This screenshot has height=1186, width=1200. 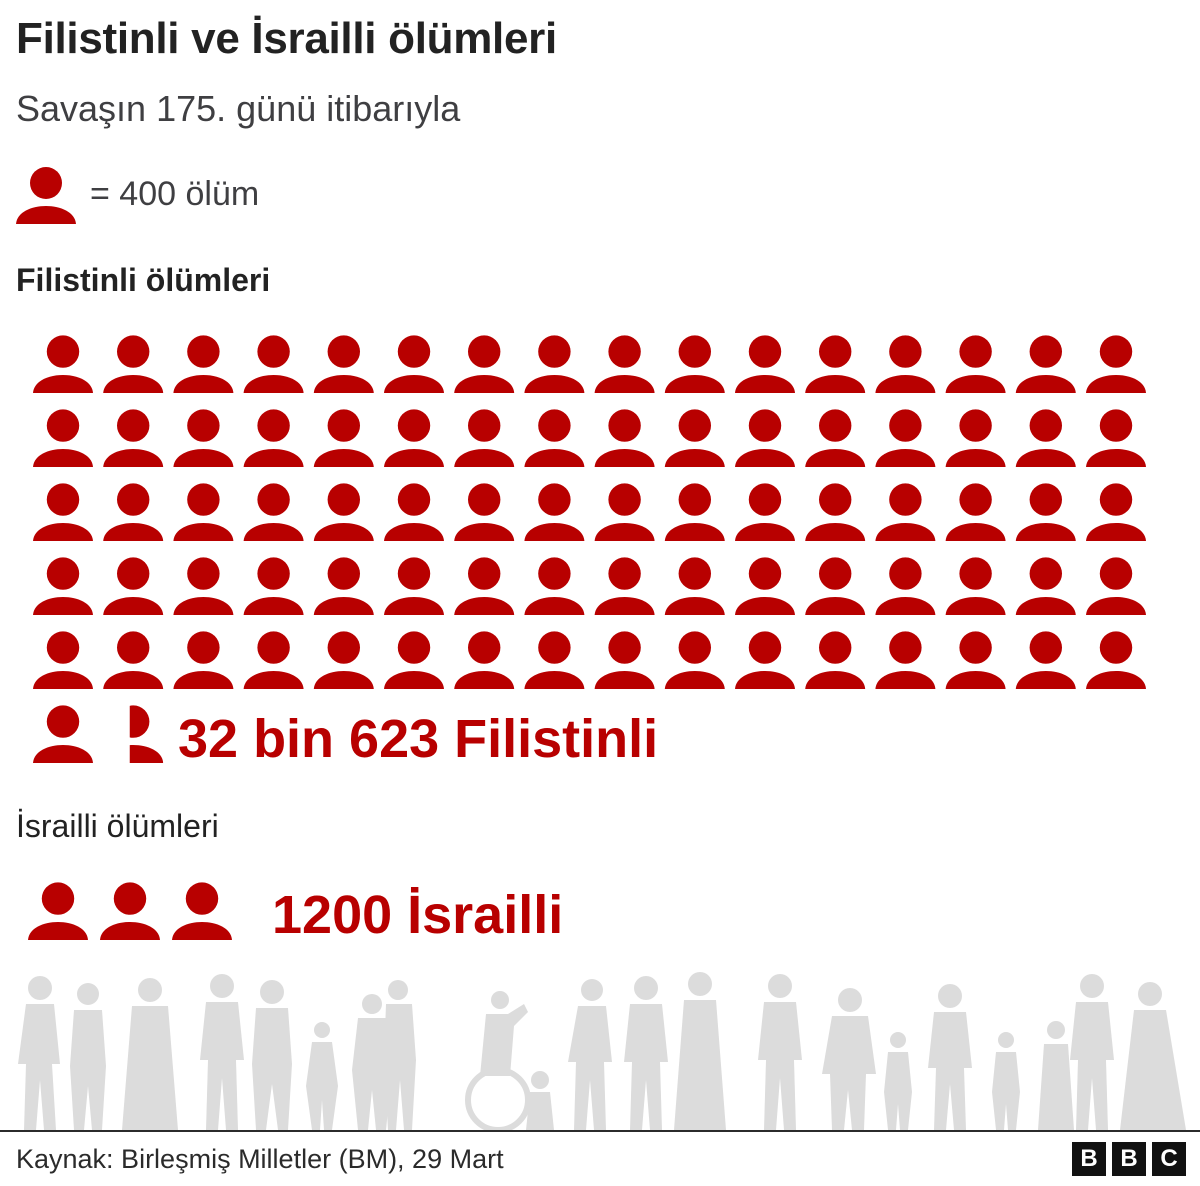 I want to click on palestinian-total: 32 bin 623 Filistinli, so click(x=418, y=739).